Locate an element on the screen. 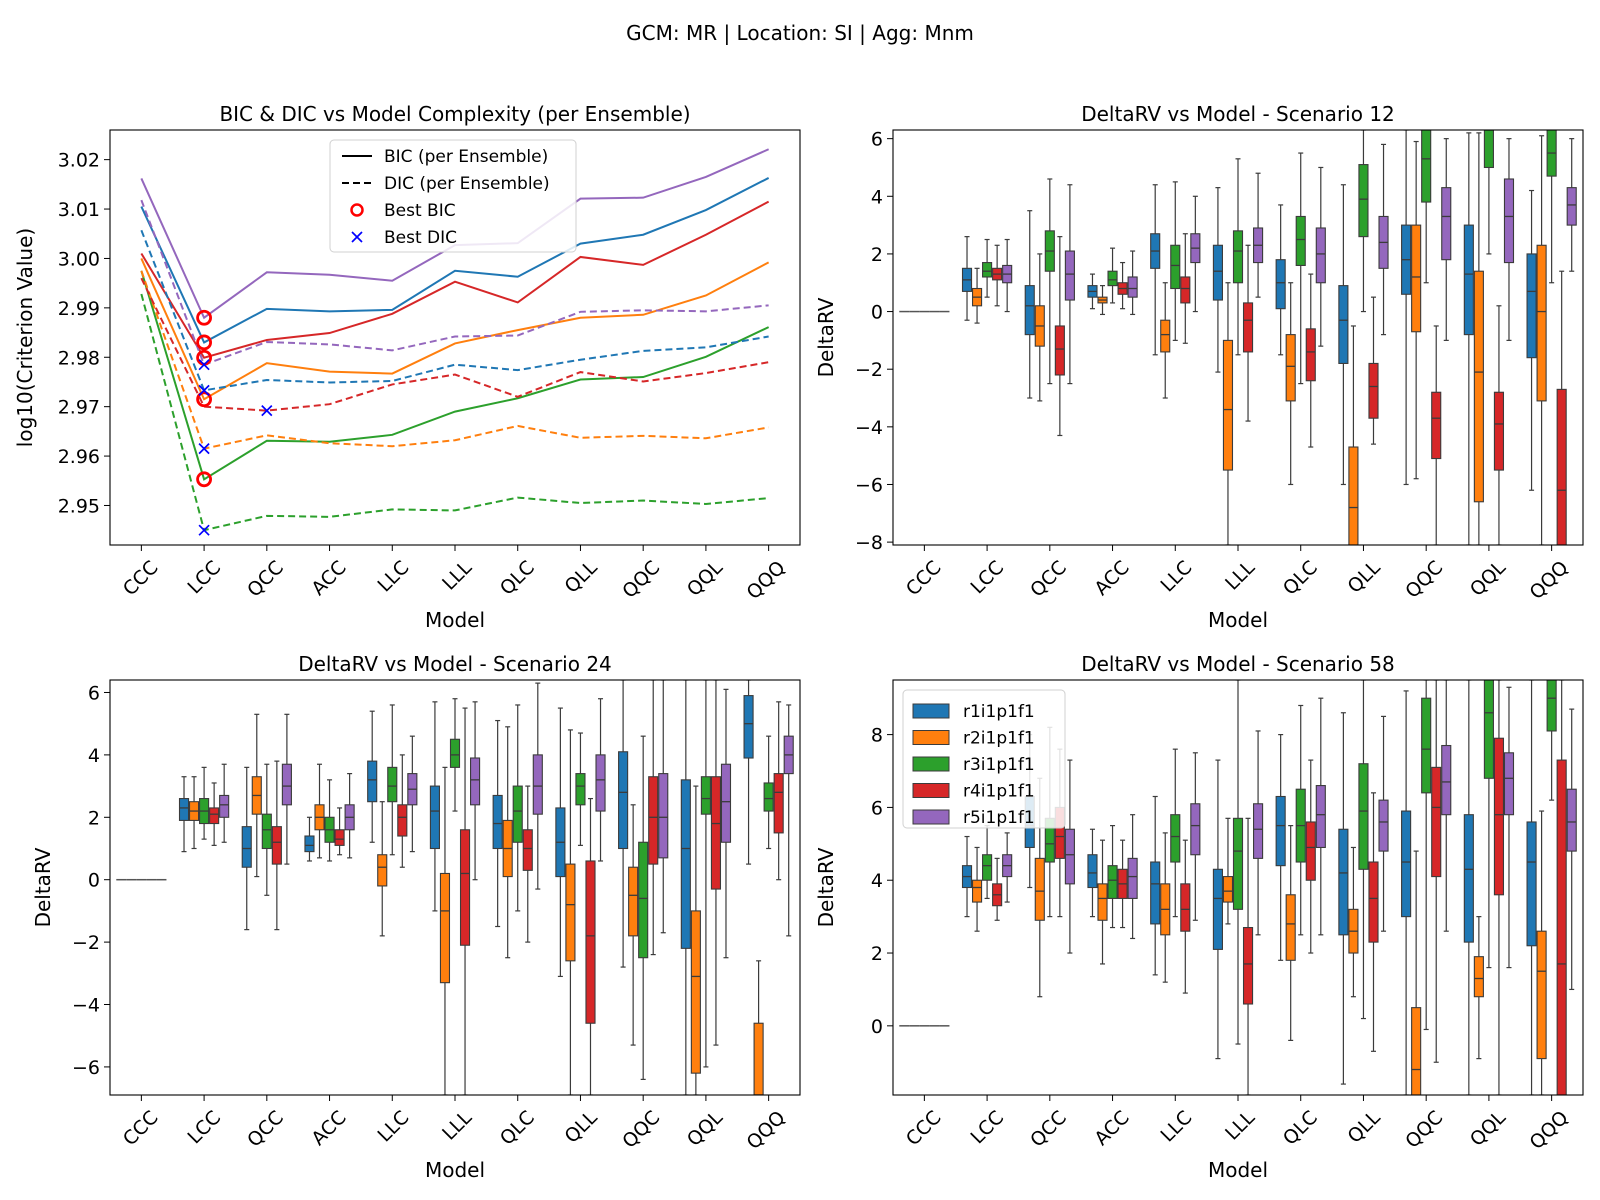  x-tick-label: CCC is located at coordinates (141, 1129).